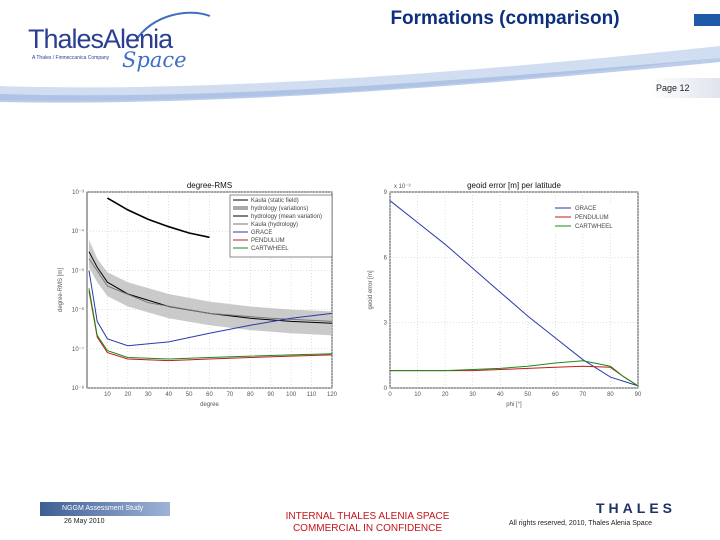 This screenshot has width=720, height=540. What do you see at coordinates (173, 26) in the screenshot?
I see `logo-arc-icon` at bounding box center [173, 26].